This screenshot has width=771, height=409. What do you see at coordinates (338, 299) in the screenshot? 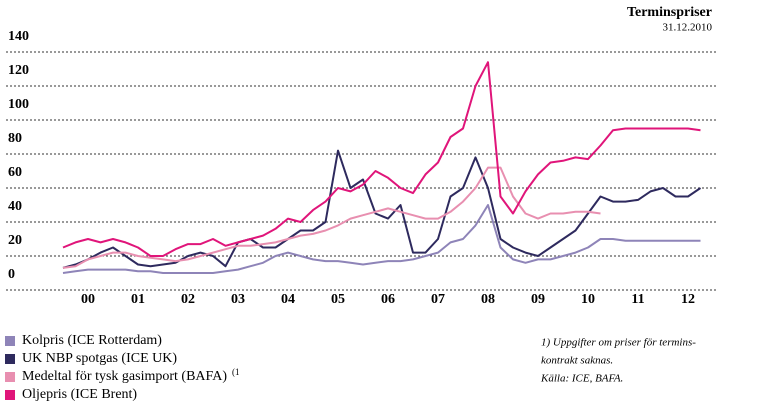
I see `x-tick-label: 05` at bounding box center [338, 299].